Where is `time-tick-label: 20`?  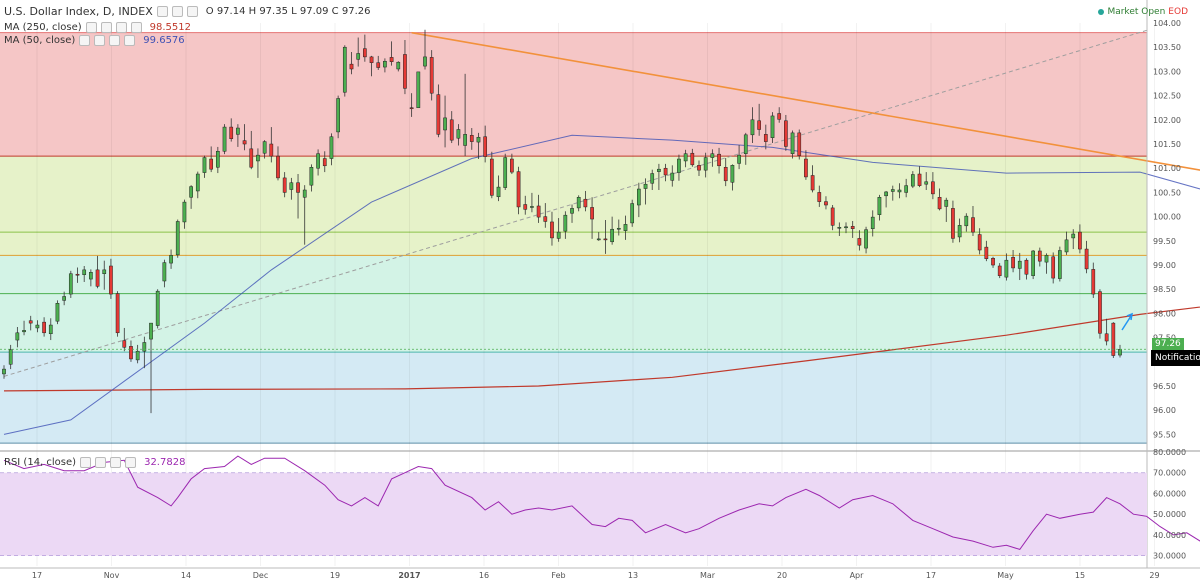 time-tick-label: 20 is located at coordinates (782, 575).